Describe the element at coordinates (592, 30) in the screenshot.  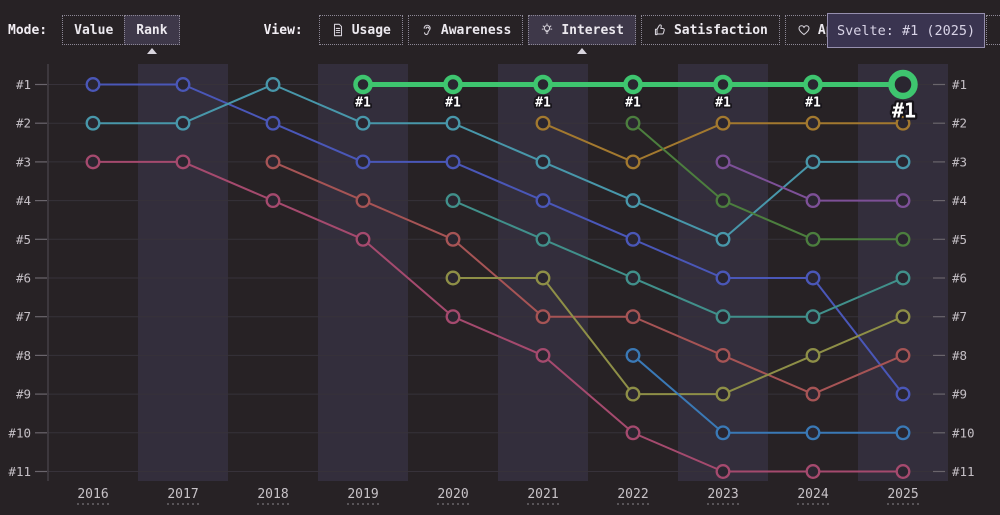
I see `view-button-label: Interest` at that location.